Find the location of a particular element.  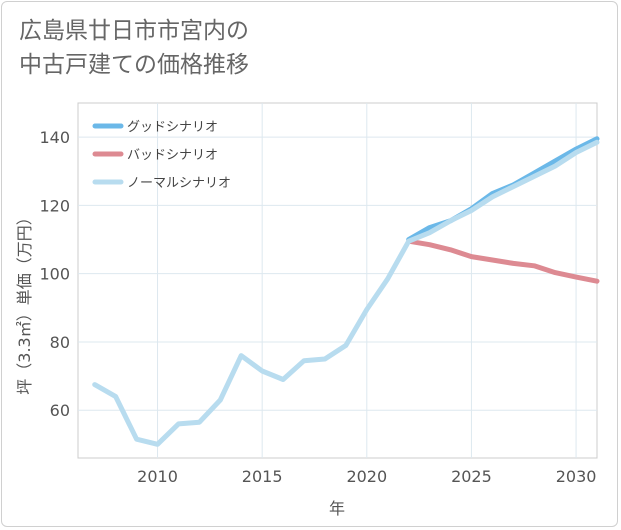

x-tick-labels: 2010 2015 2020 2025 2030 is located at coordinates (366, 476).